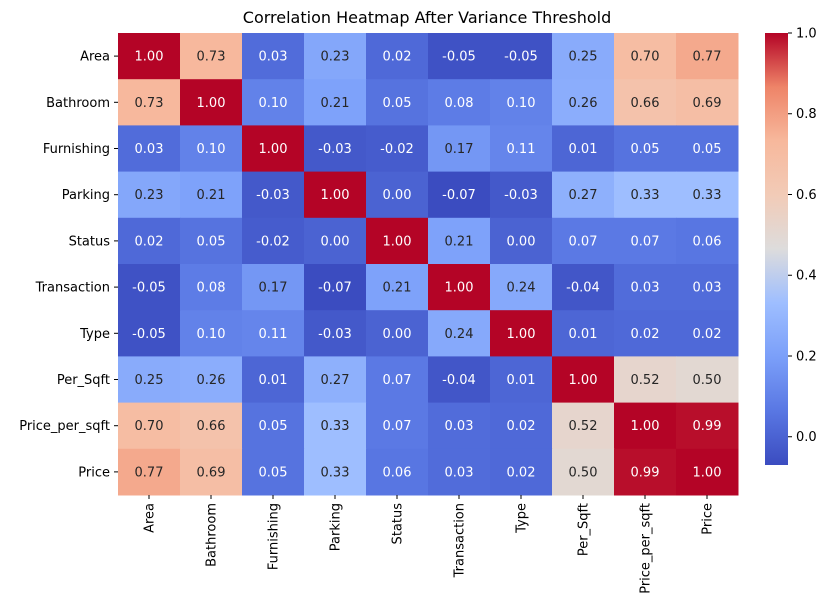 The height and width of the screenshot is (611, 840). What do you see at coordinates (76, 149) in the screenshot?
I see `y-tick-label: Furnishing` at bounding box center [76, 149].